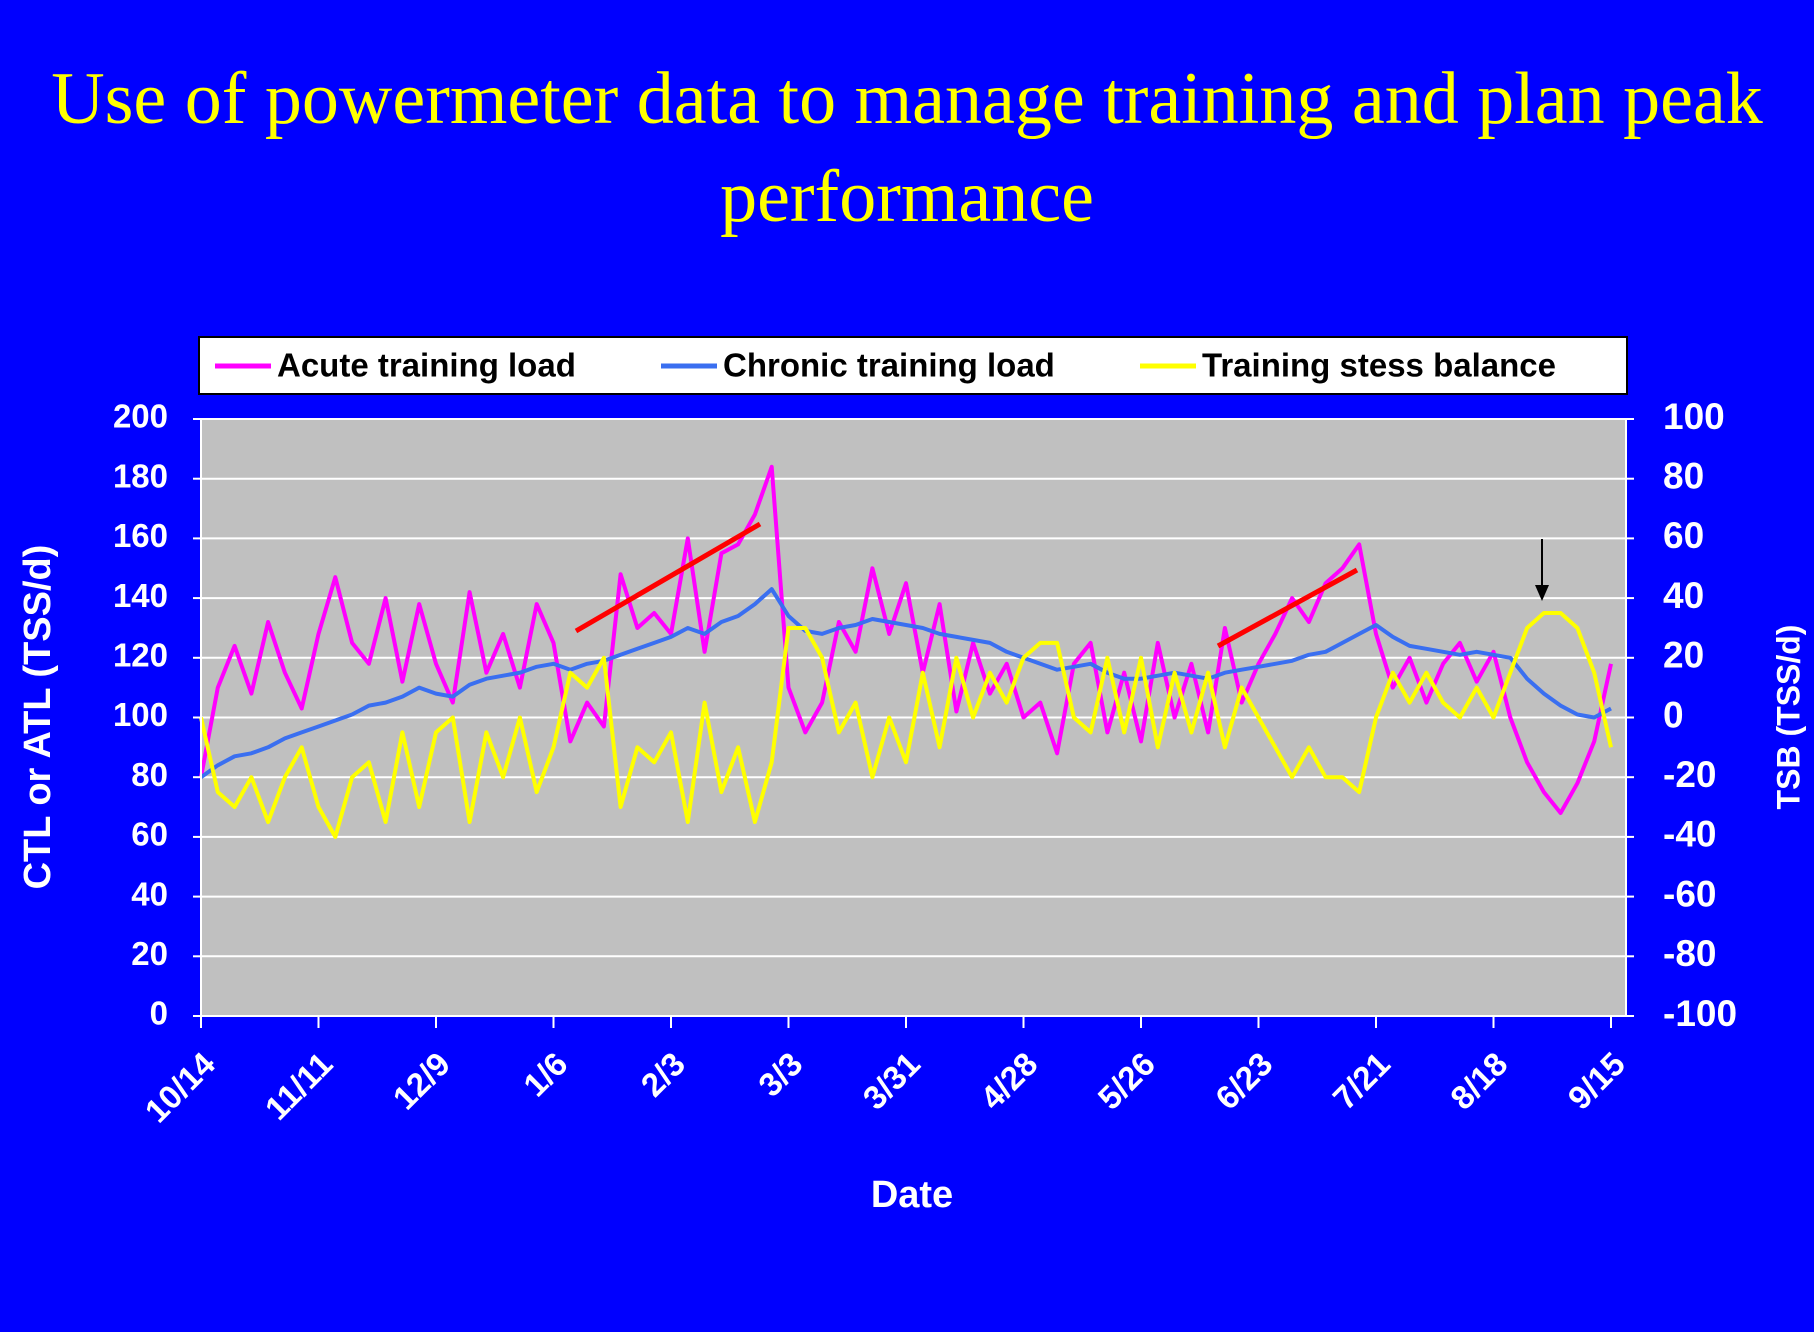 Image resolution: width=1814 pixels, height=1332 pixels. I want to click on y2-tick-label: 60, so click(1683, 535).